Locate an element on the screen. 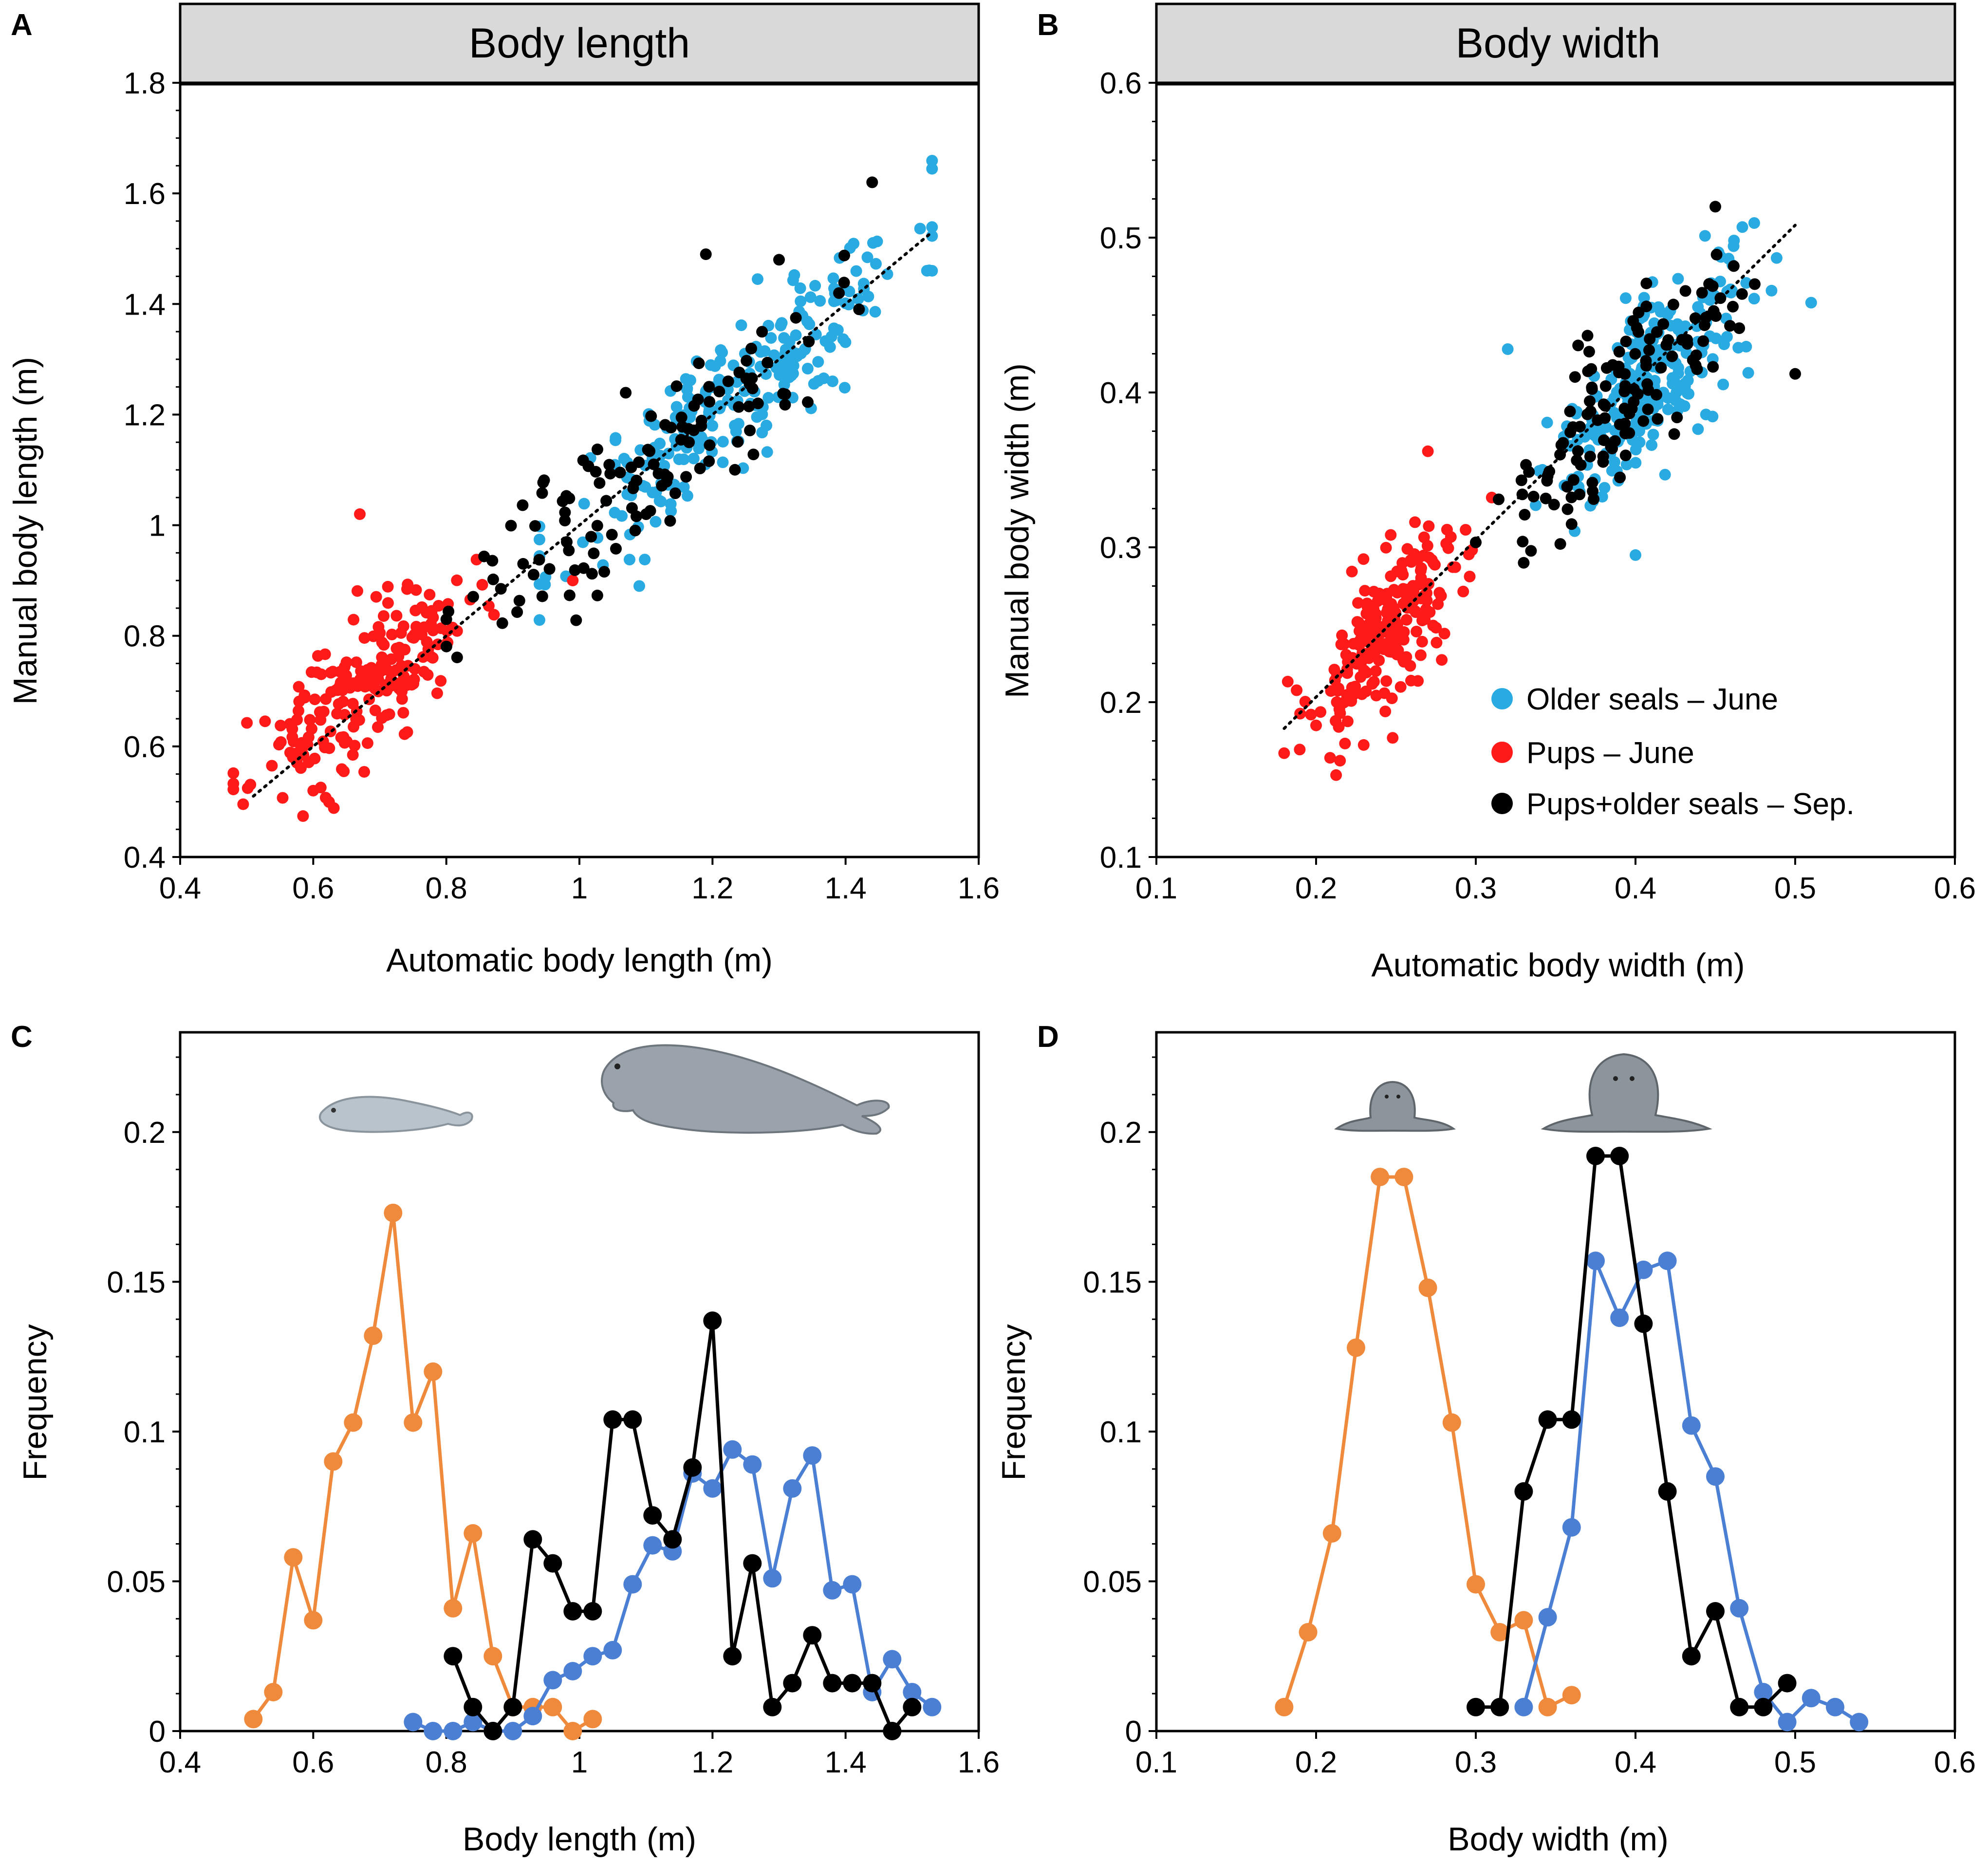 Image resolution: width=1988 pixels, height=1864 pixels. x-axis-label-c: Body length (m) is located at coordinates (579, 1839).